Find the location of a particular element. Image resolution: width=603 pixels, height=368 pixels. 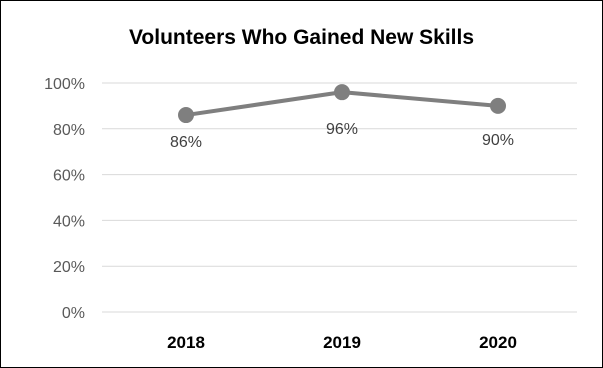

x-tick-label: 2020 is located at coordinates (498, 342).